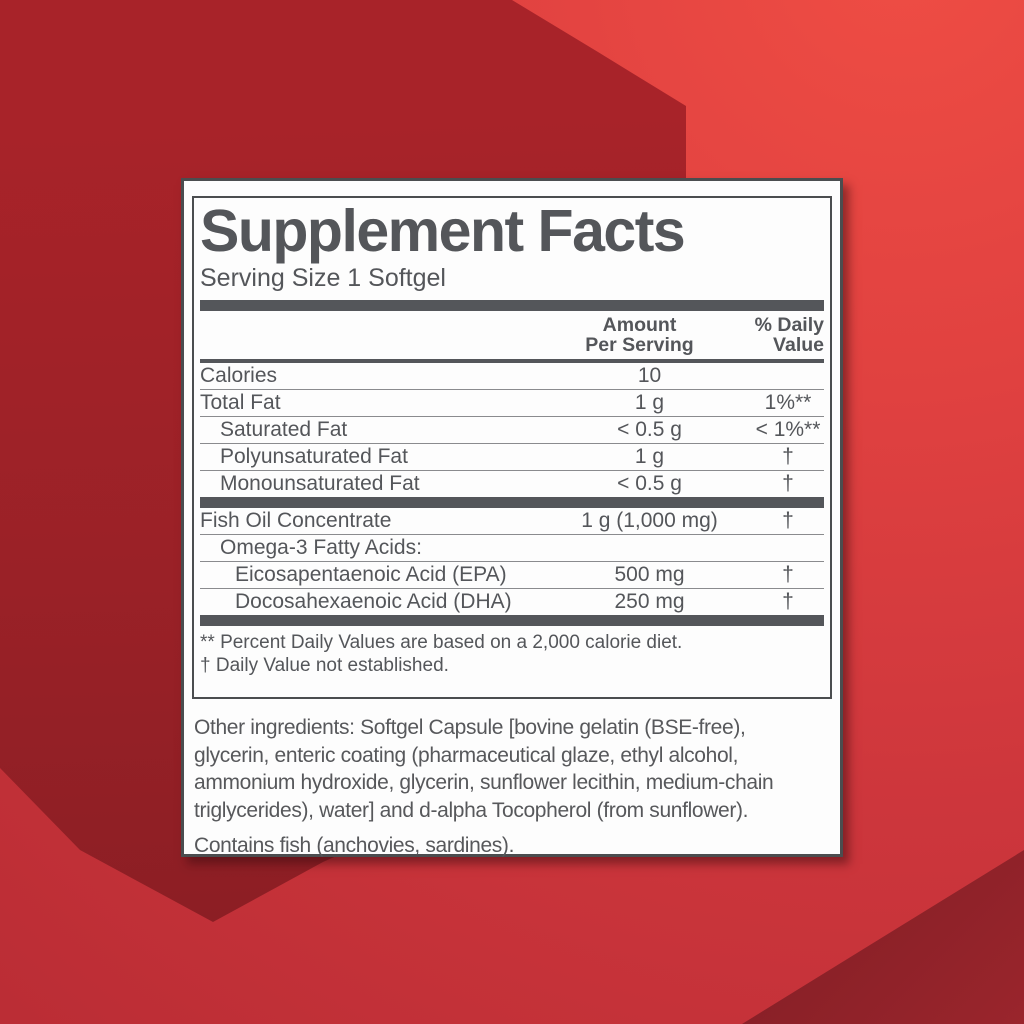 The image size is (1024, 1024). I want to click on medium-rule, so click(512, 361).